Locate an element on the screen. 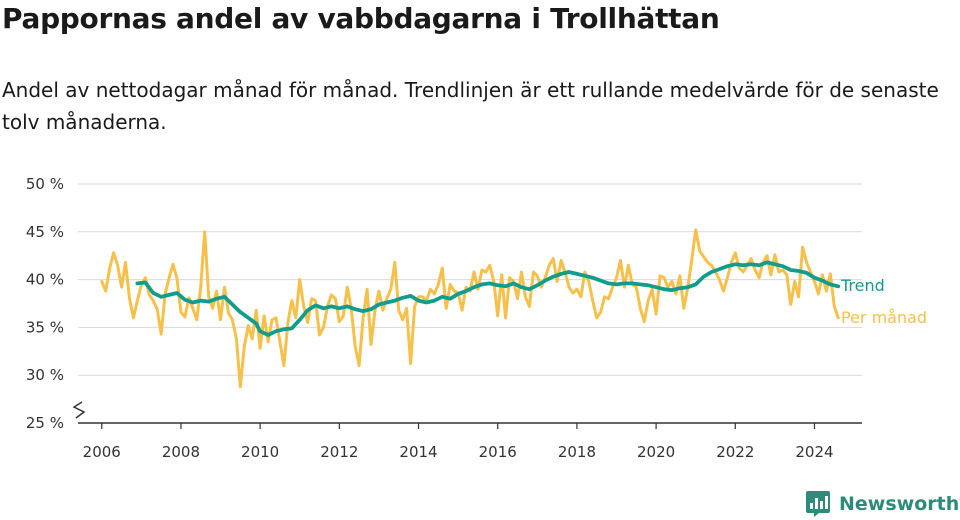  x-tick-label: 2024 is located at coordinates (814, 452).